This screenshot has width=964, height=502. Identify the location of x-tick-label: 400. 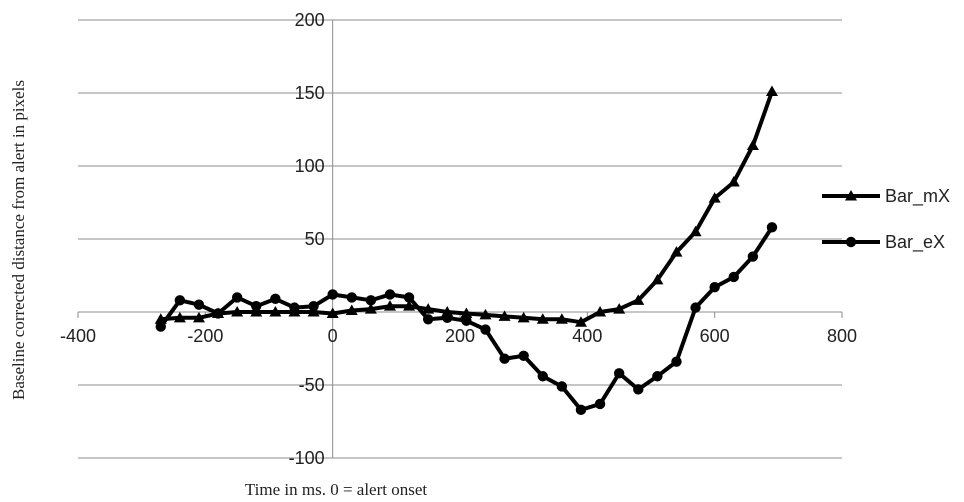
(587, 336).